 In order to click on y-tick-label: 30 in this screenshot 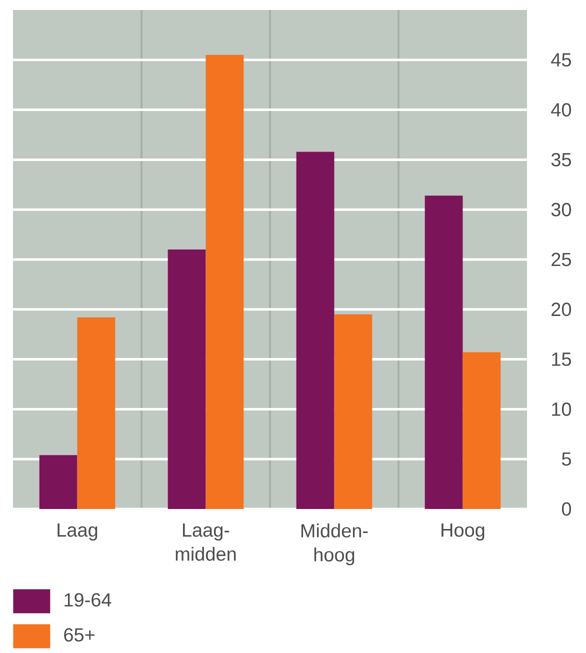, I will do `click(561, 209)`.